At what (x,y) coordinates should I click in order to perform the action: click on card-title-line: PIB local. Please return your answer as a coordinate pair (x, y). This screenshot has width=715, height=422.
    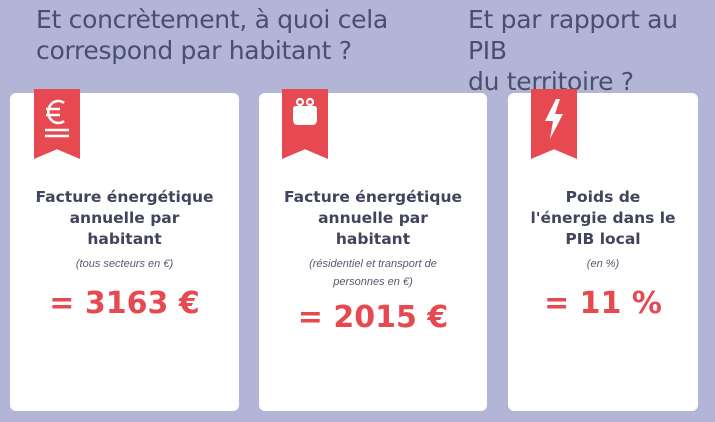
    Looking at the image, I should click on (603, 239).